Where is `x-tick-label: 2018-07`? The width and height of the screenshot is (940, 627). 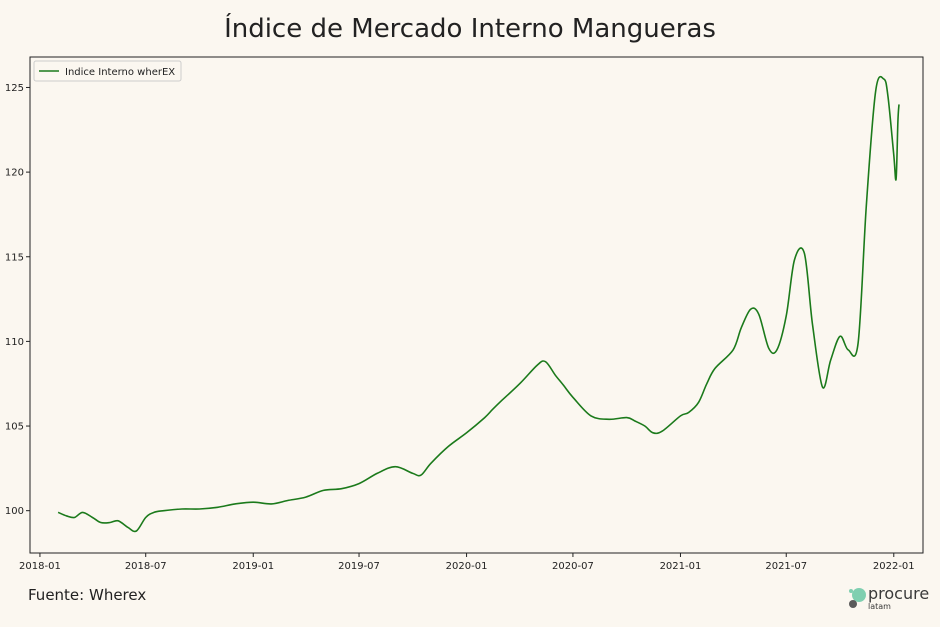
x-tick-label: 2018-07 is located at coordinates (146, 566).